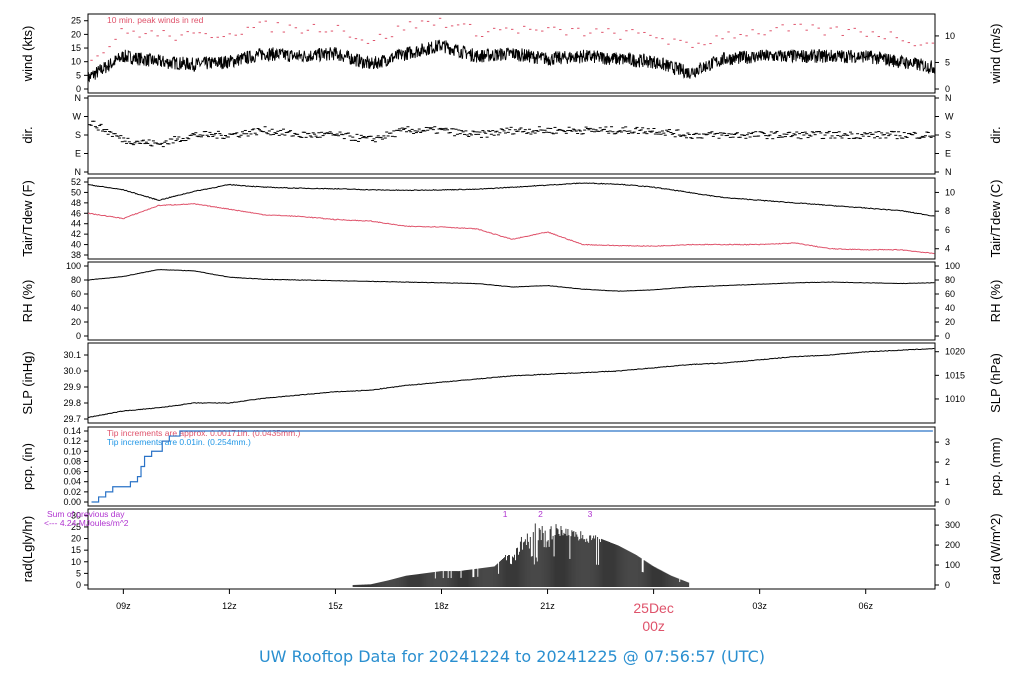 This screenshot has width=1024, height=700. I want to click on right-tick-label: 8, so click(947, 211).